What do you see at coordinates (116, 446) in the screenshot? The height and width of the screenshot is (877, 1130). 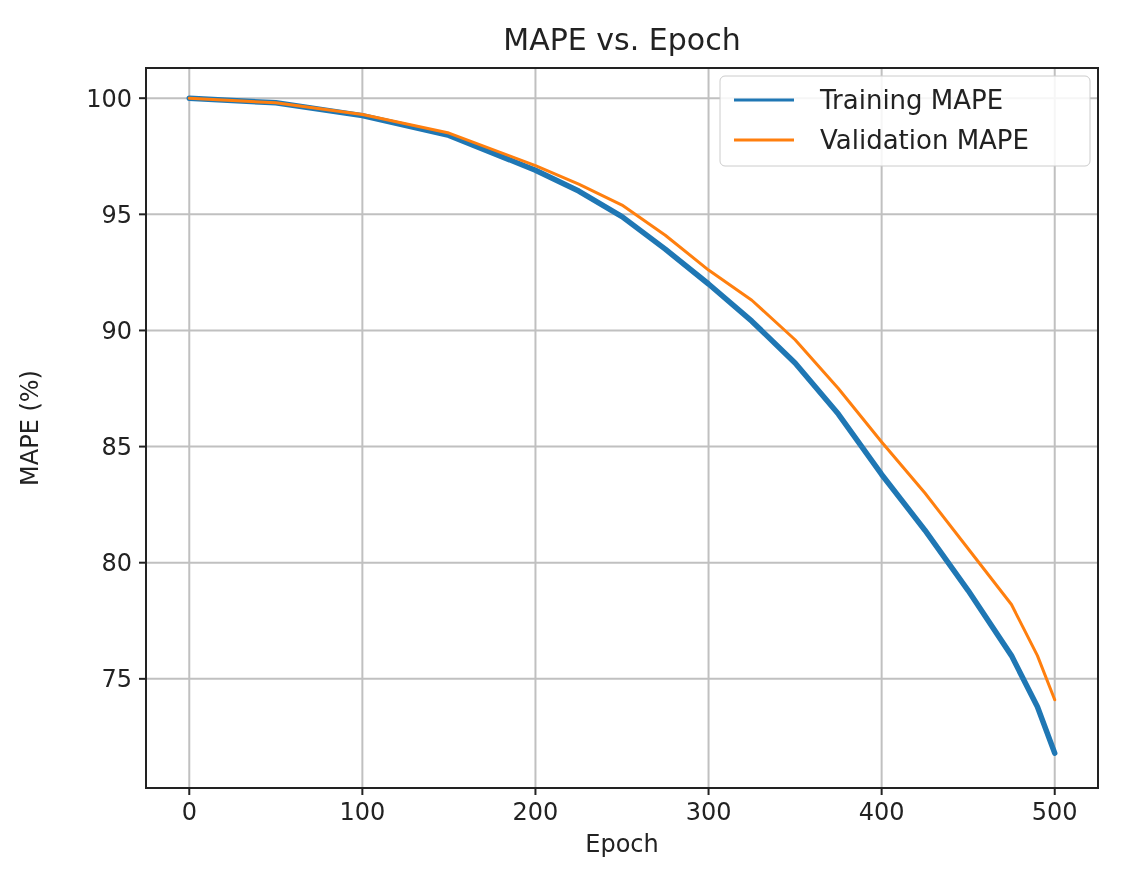 I see `y-tick-label: 85` at bounding box center [116, 446].